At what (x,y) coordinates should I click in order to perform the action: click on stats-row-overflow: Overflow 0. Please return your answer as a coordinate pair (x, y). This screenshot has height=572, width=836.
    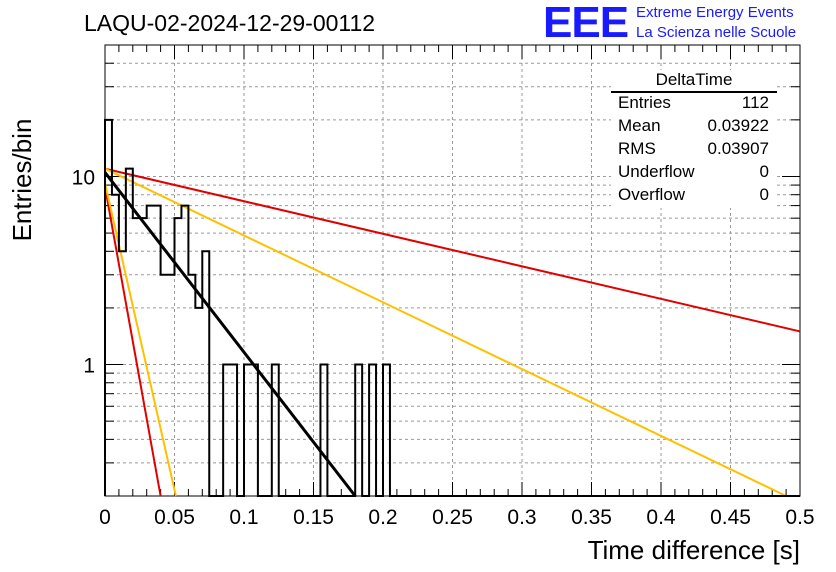
    Looking at the image, I should click on (693, 196).